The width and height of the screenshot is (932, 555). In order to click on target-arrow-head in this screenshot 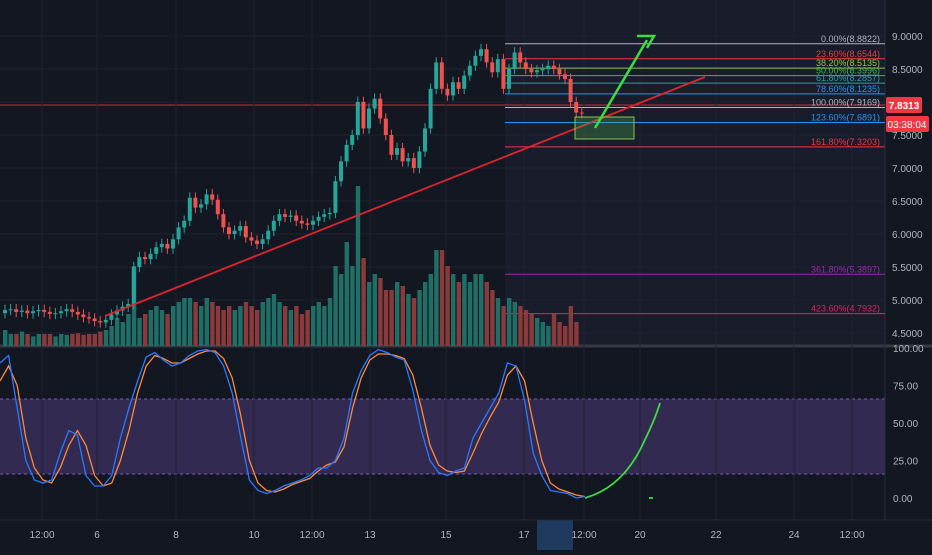, I will do `click(647, 41)`.